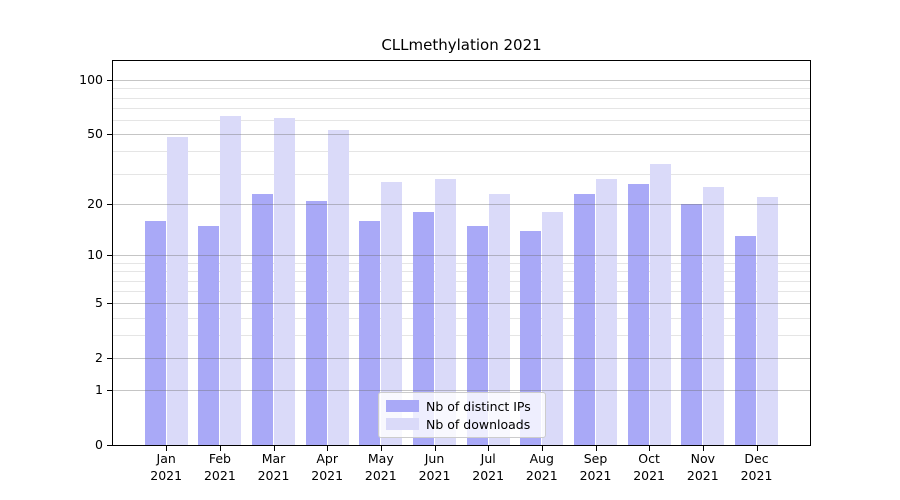  What do you see at coordinates (499, 319) in the screenshot?
I see `bar-downloads-jul` at bounding box center [499, 319].